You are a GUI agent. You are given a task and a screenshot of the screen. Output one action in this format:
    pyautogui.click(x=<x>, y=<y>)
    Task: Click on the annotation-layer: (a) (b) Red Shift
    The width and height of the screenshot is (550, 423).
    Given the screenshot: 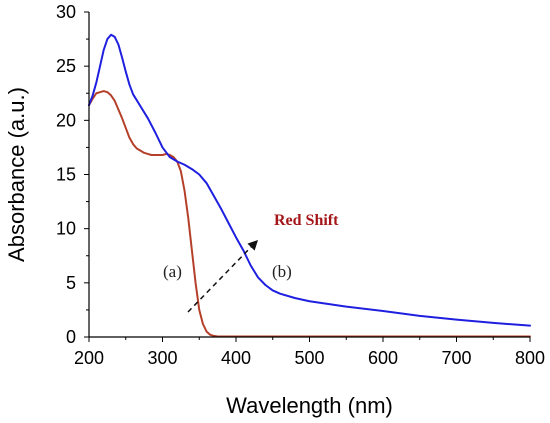 What is the action you would take?
    pyautogui.click(x=251, y=262)
    